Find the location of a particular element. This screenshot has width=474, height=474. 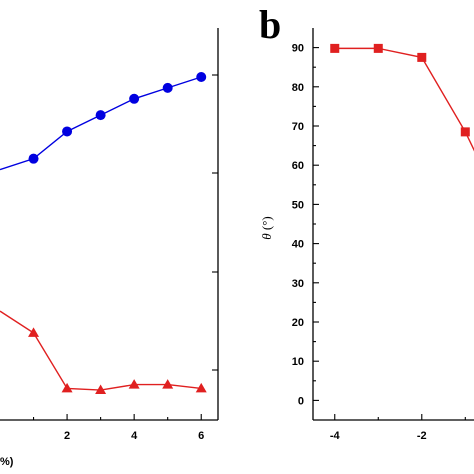

panel-b-y-tick-label: 20 is located at coordinates (298, 323).